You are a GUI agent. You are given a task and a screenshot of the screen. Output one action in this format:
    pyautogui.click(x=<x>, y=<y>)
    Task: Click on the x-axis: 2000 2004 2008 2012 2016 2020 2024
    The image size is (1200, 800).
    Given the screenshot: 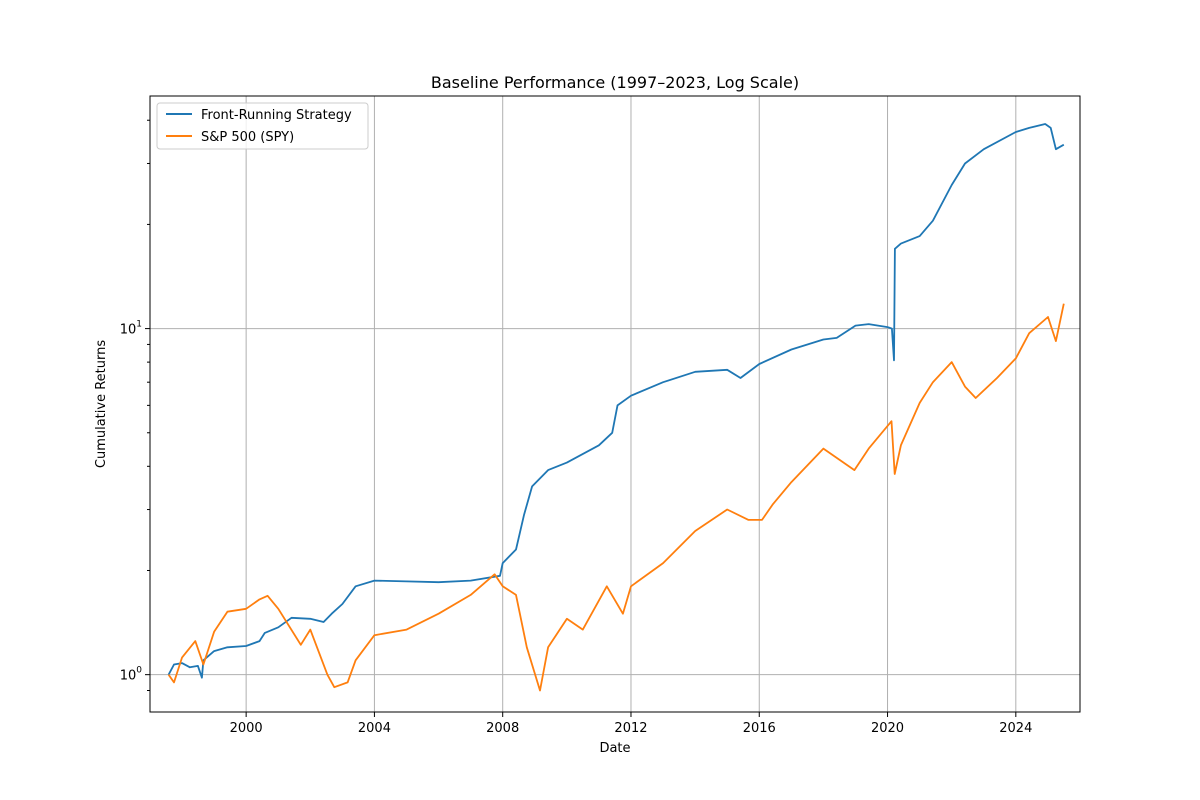 What is the action you would take?
    pyautogui.click(x=631, y=724)
    